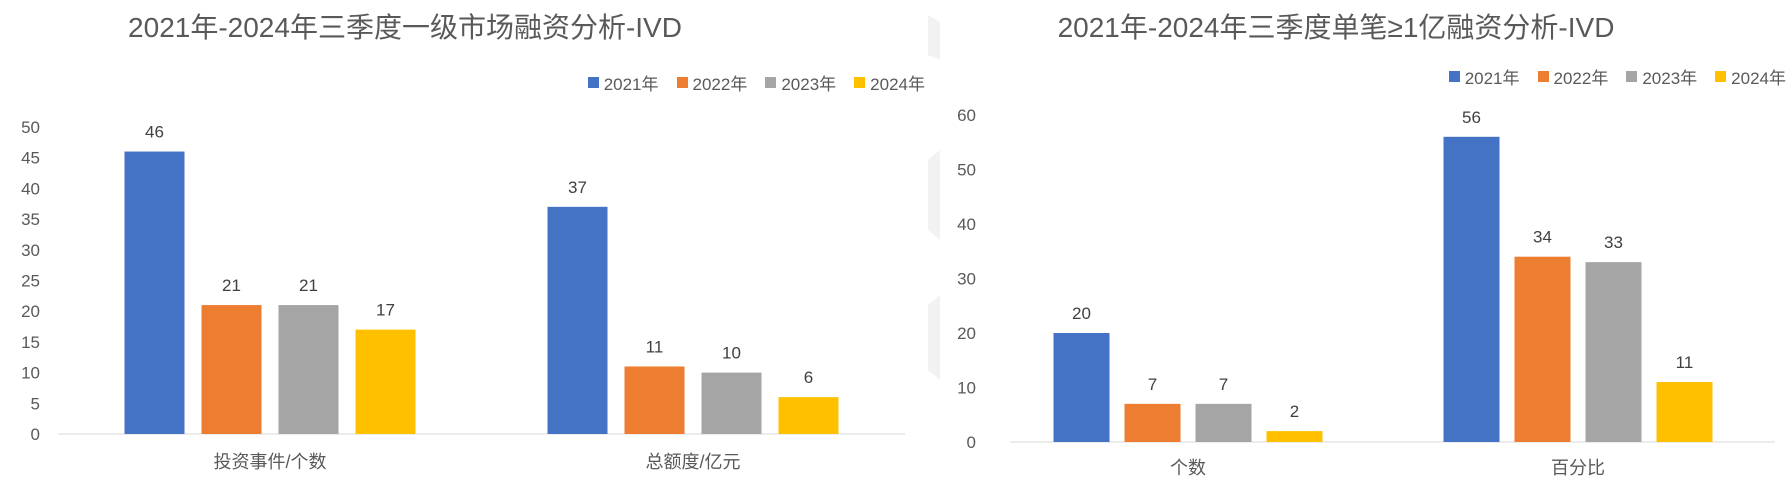 The width and height of the screenshot is (1792, 482). I want to click on data-label: 20, so click(1081, 313).